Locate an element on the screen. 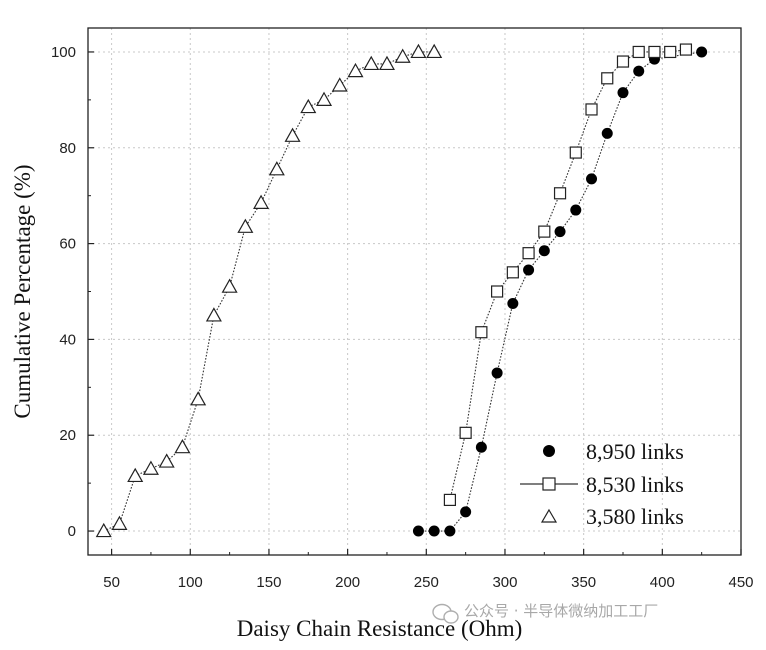 The height and width of the screenshot is (650, 766). y-tick-label: 100 is located at coordinates (63, 52).